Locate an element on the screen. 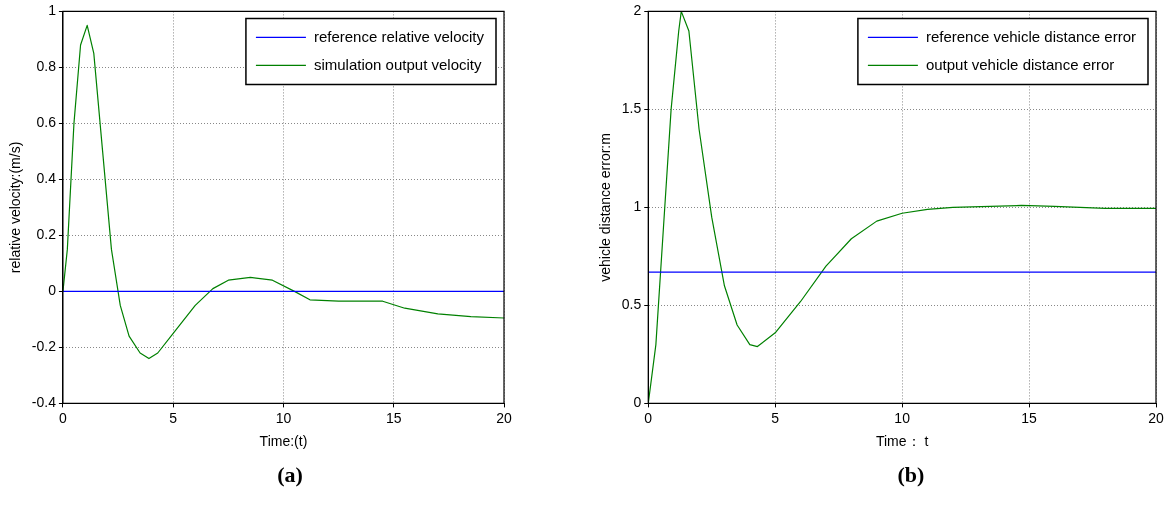  y-tick-label: 0.4 is located at coordinates (46, 178).